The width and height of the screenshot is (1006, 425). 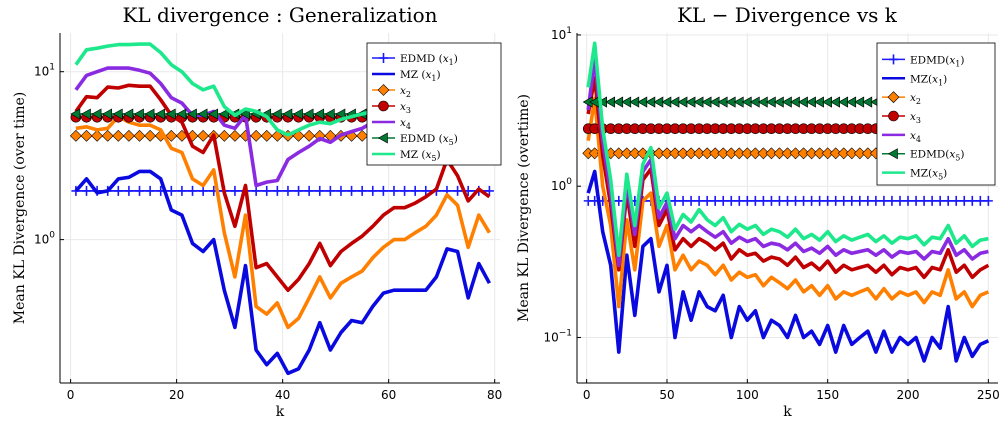 I want to click on legend-entry: EDMD (x5), so click(x=415, y=139).